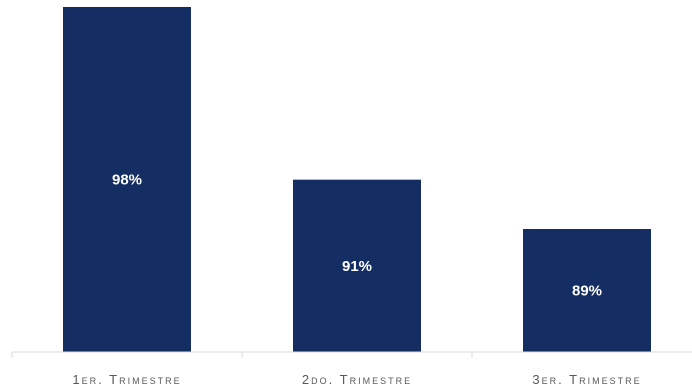  I want to click on category-label-3: 3er. Trimestre, so click(586, 379).